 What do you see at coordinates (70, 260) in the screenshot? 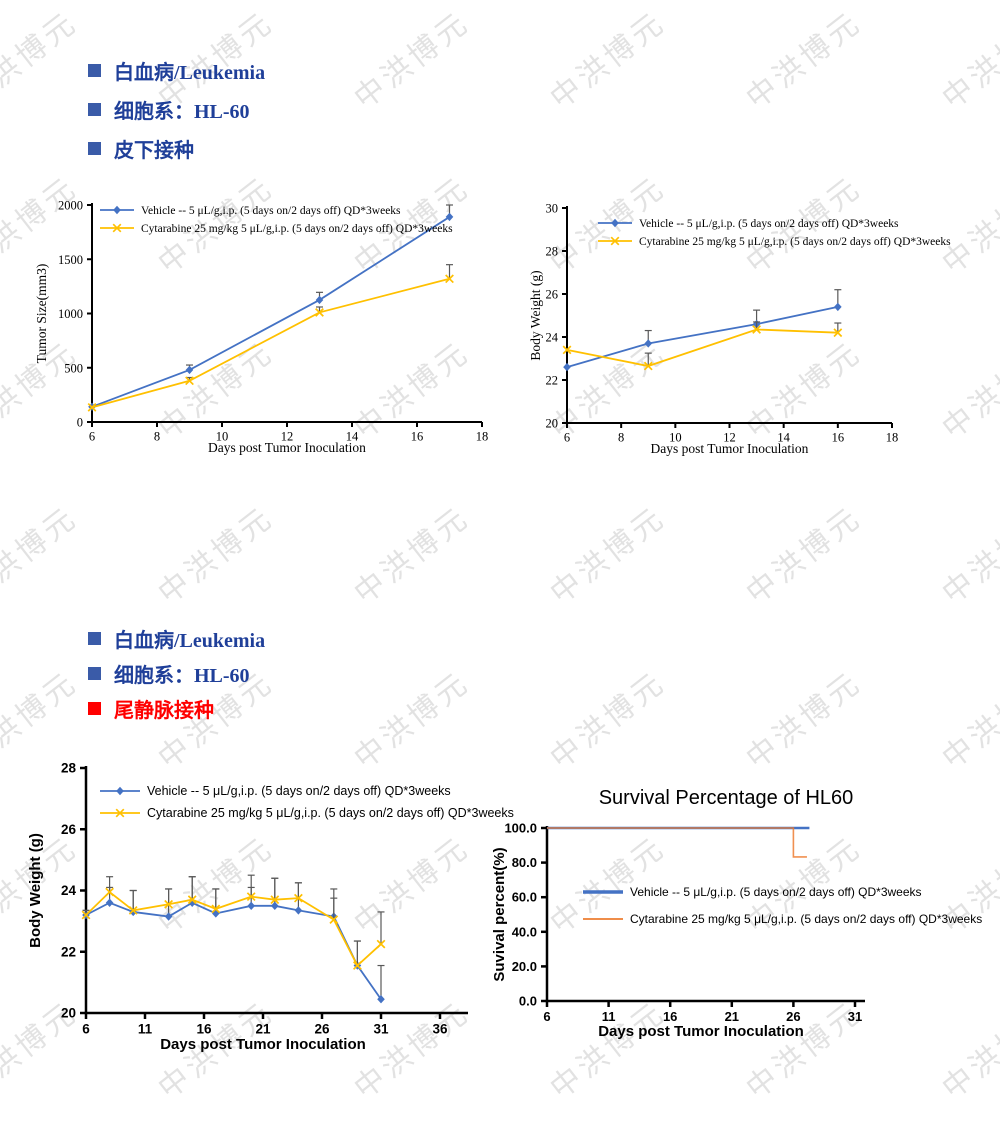
I see `svg-text: 1500` at bounding box center [70, 260].